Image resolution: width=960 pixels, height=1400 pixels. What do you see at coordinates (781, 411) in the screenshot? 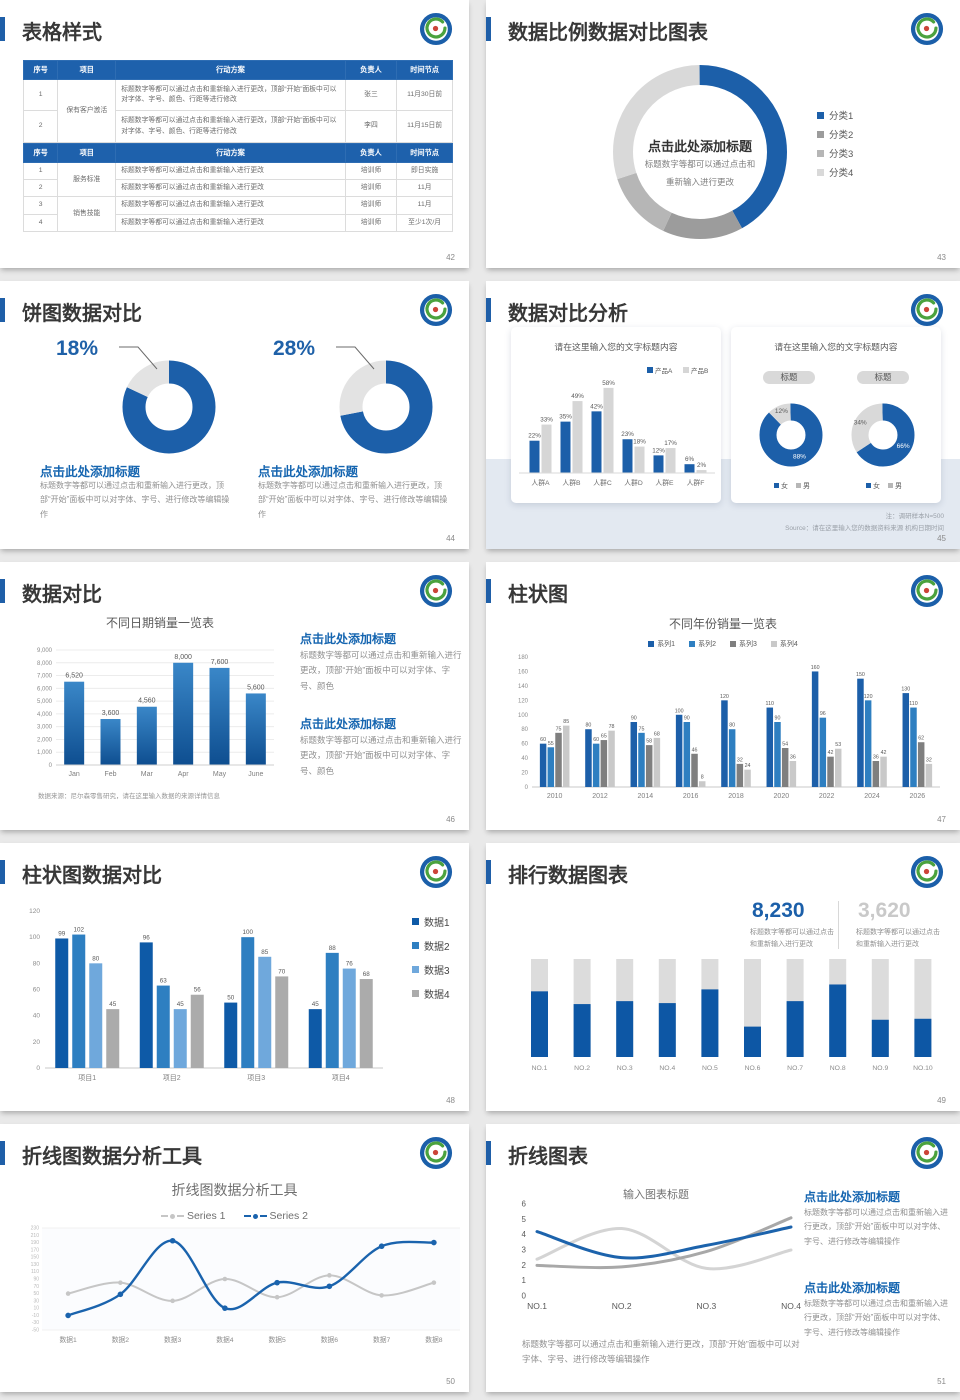
I see `svg-text: 12%` at bounding box center [781, 411].